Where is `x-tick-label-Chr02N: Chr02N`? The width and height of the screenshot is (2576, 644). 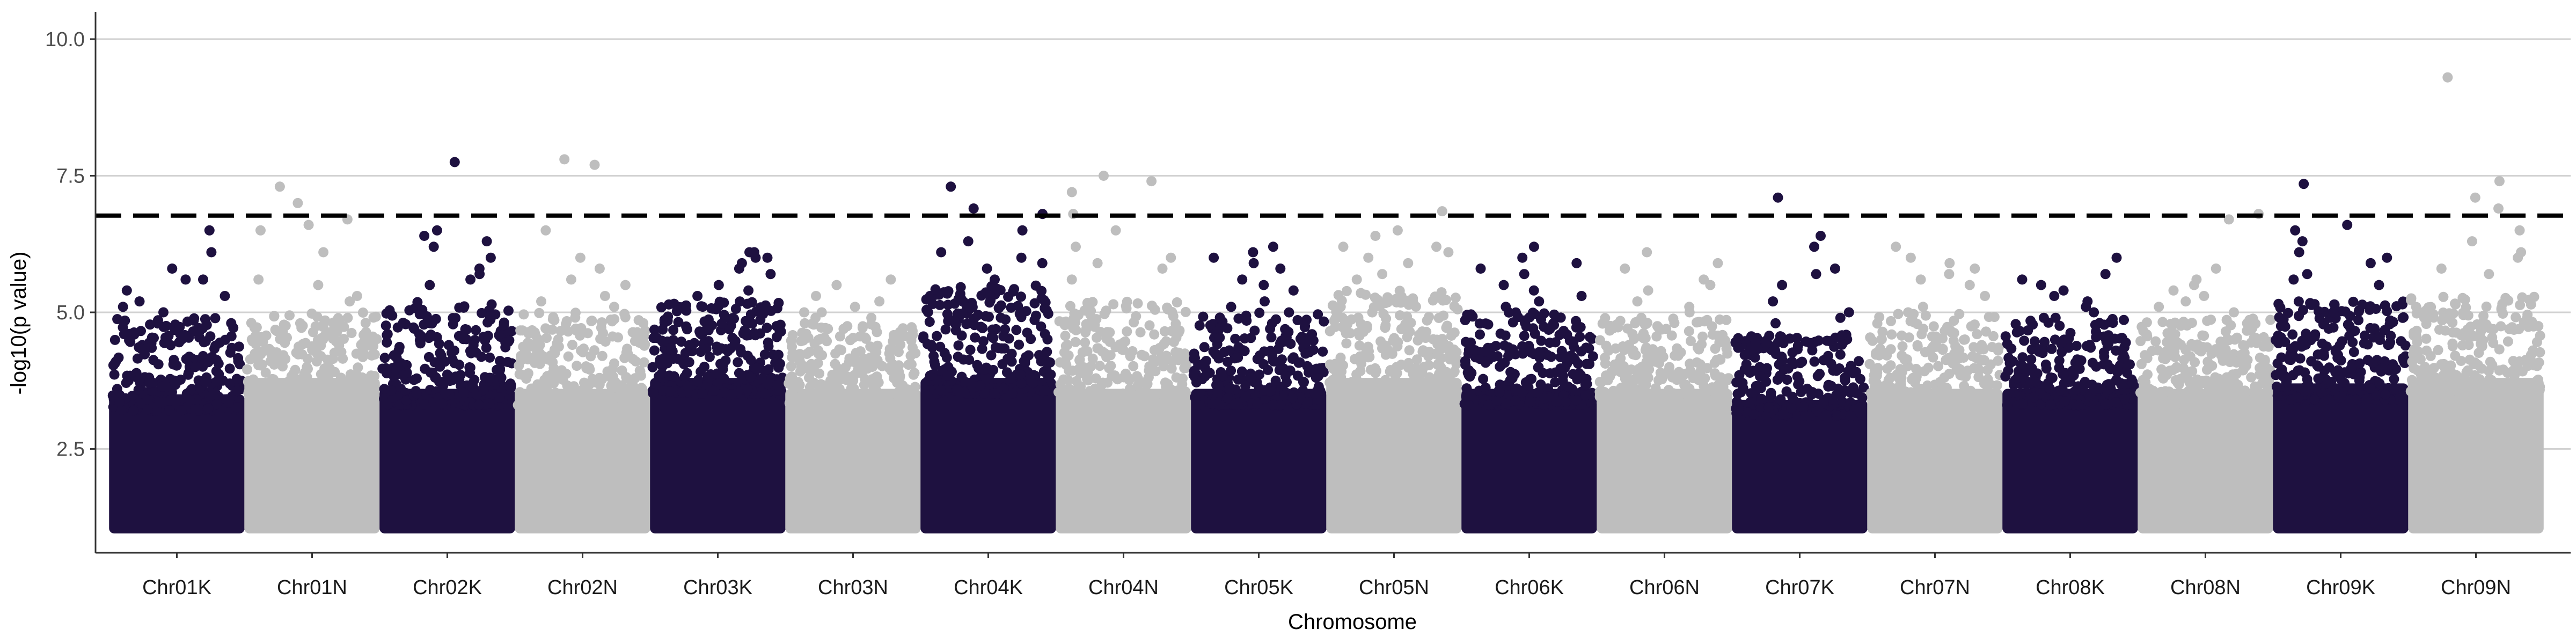 x-tick-label-Chr02N: Chr02N is located at coordinates (582, 587).